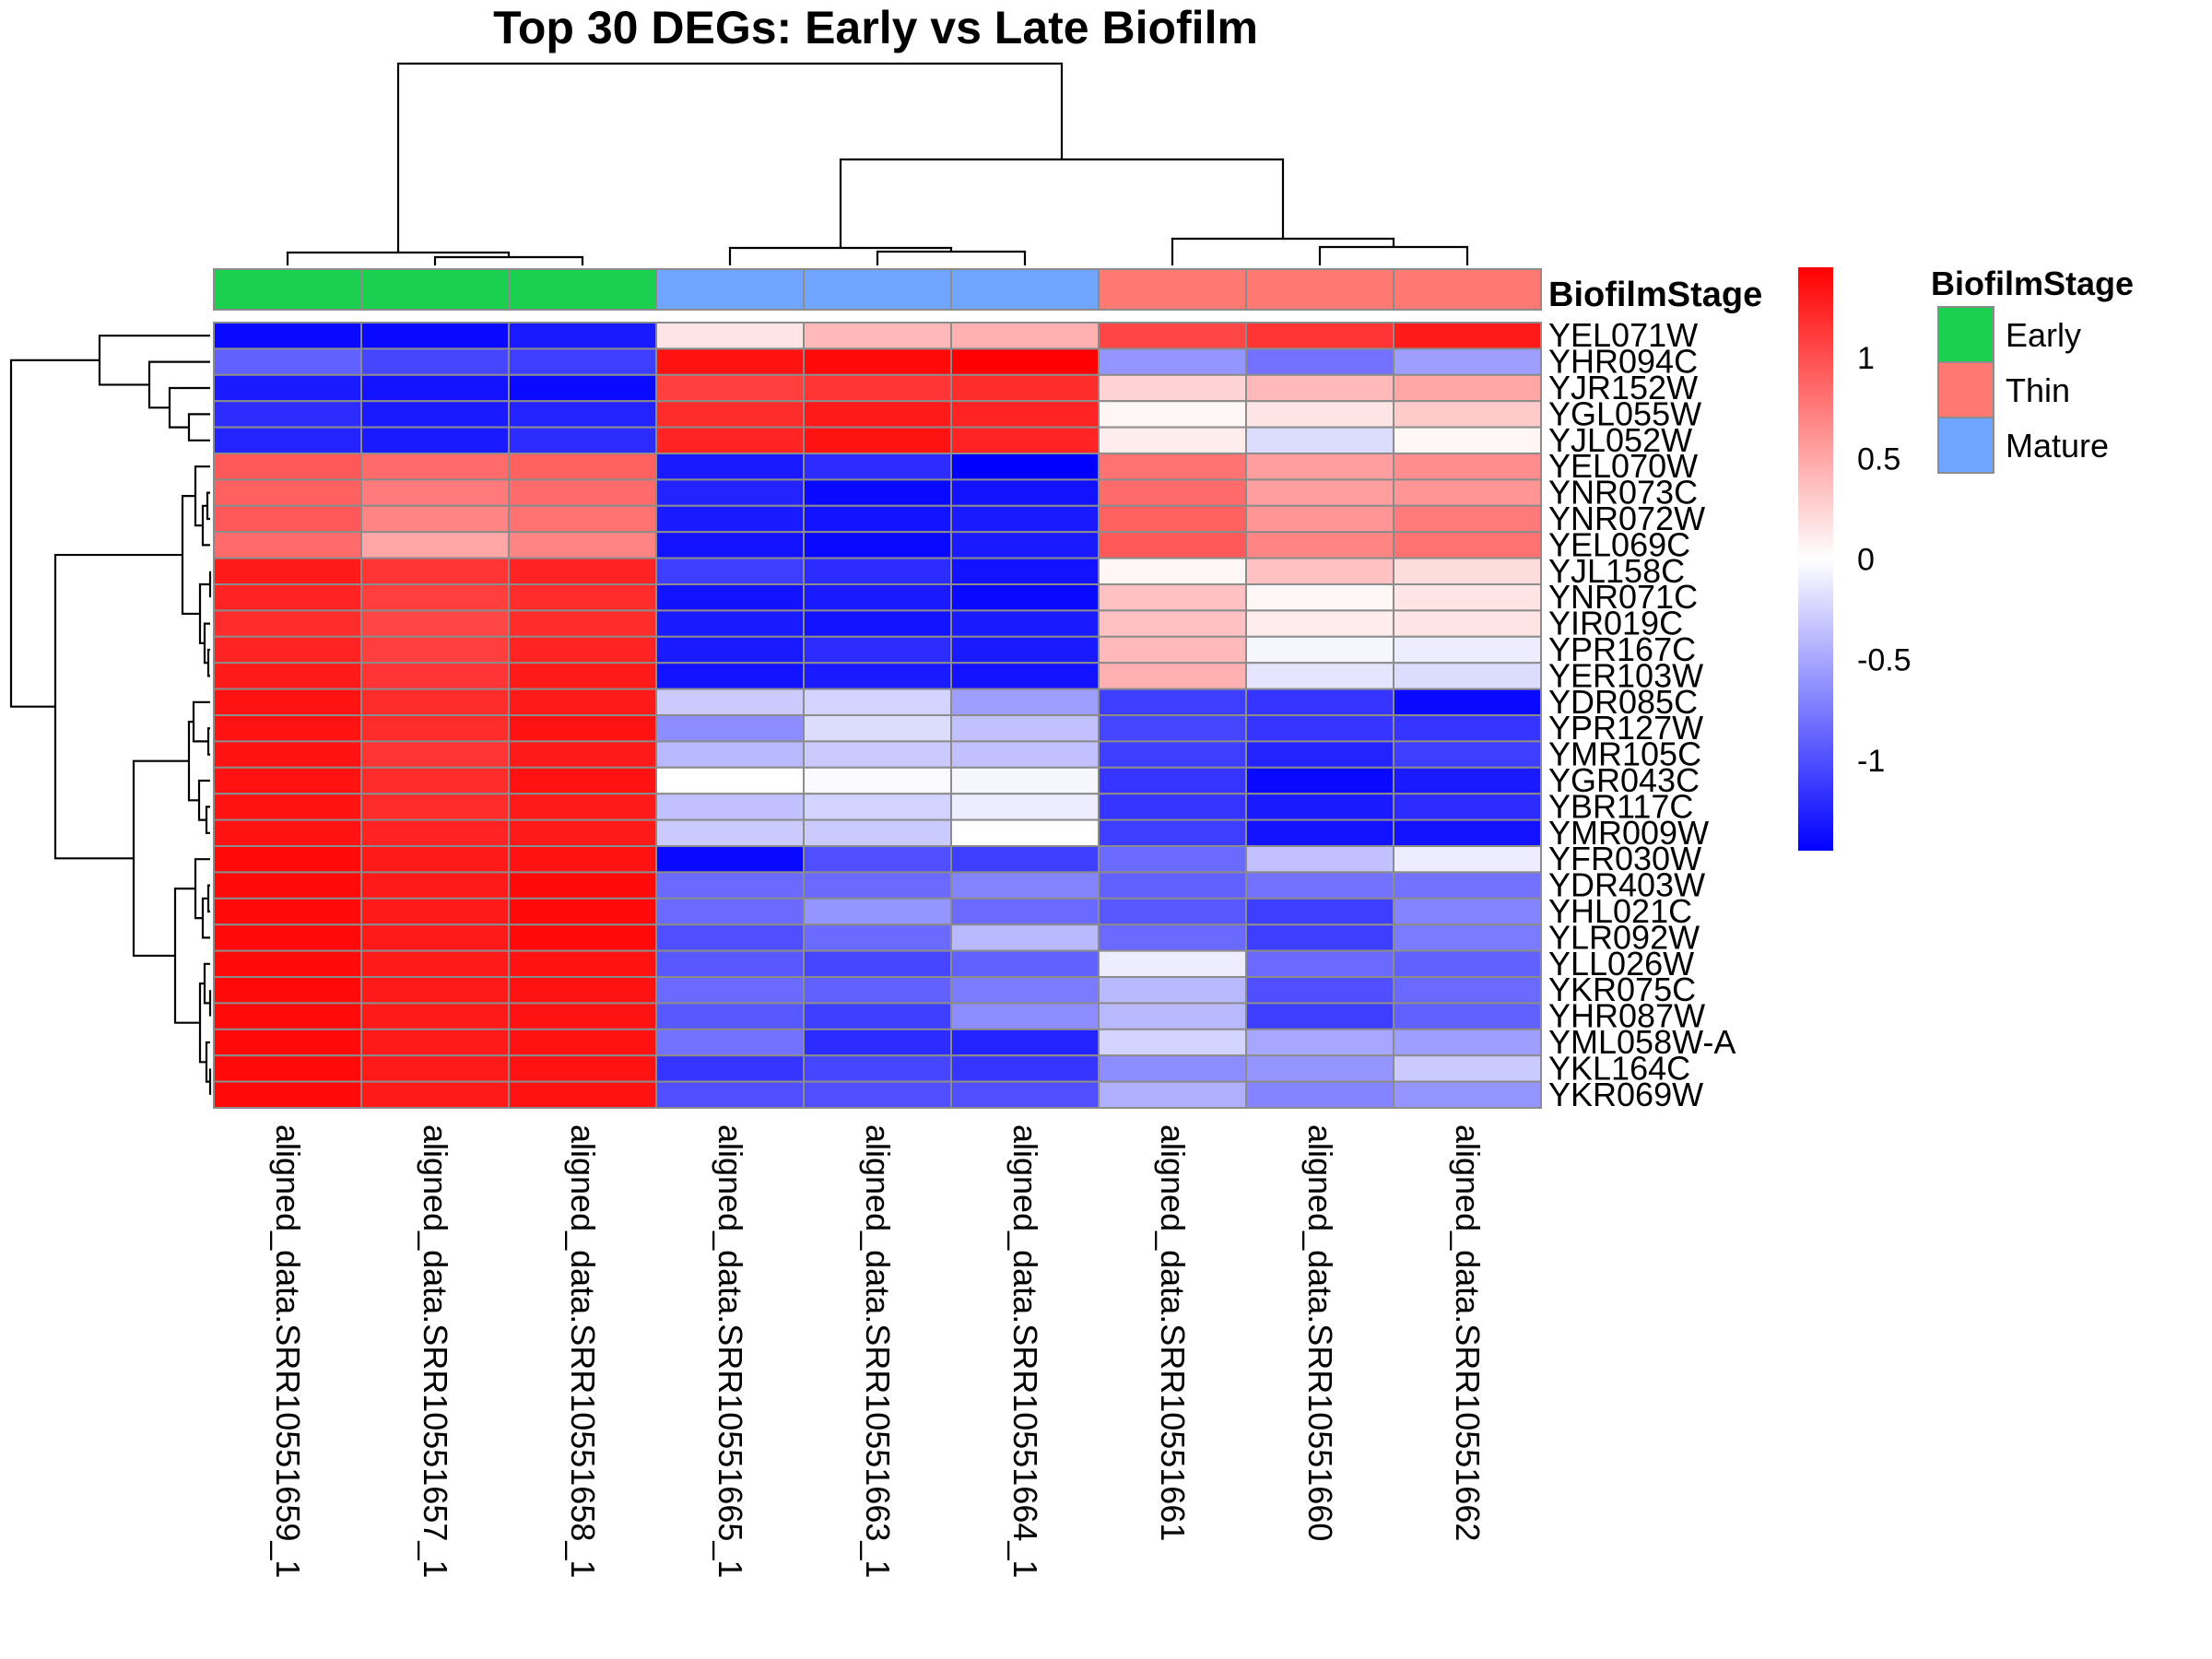  What do you see at coordinates (1620, 806) in the screenshot?
I see `row-label: YBR117C` at bounding box center [1620, 806].